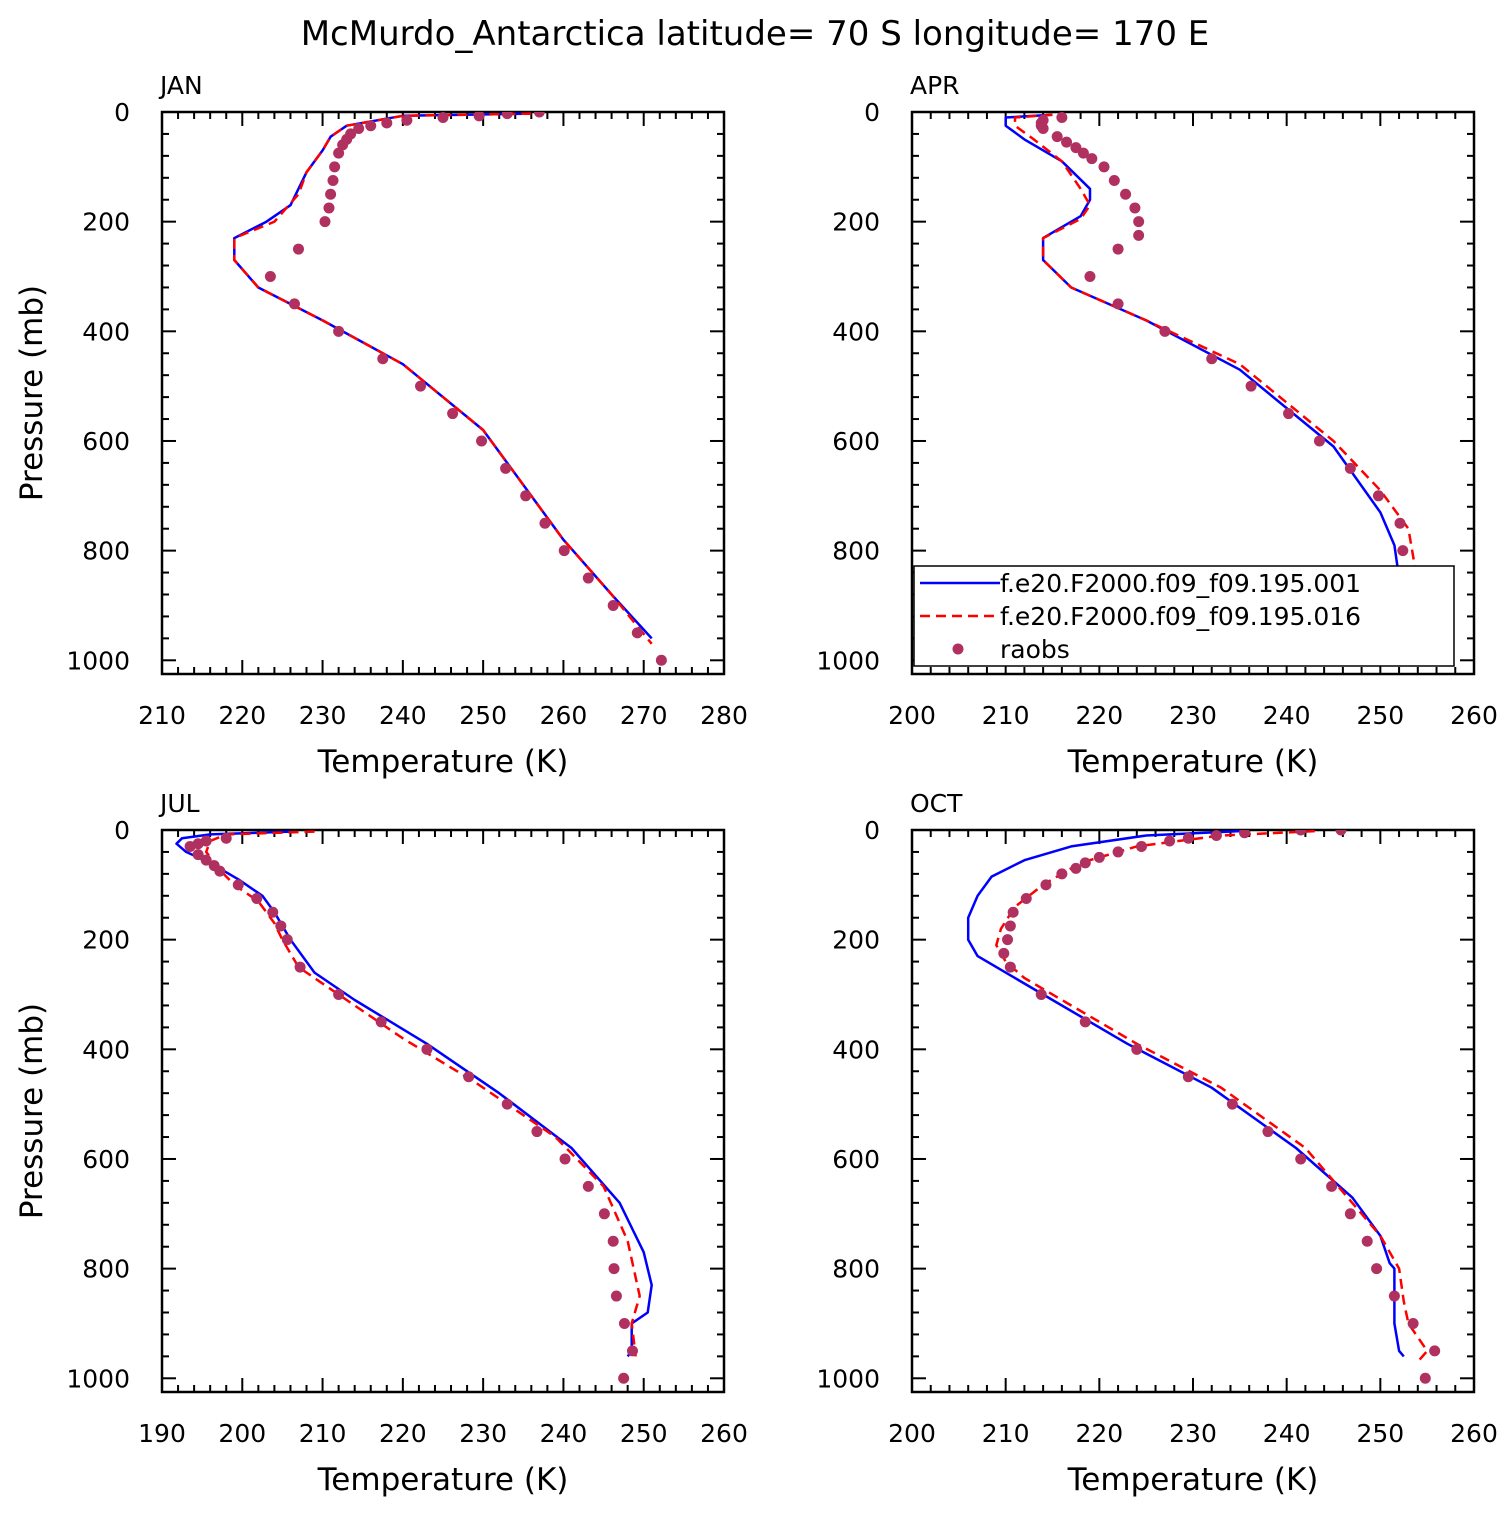 Image resolution: width=1510 pixels, height=1514 pixels. Describe the element at coordinates (179, 803) in the screenshot. I see `panel-label: JUL` at that location.